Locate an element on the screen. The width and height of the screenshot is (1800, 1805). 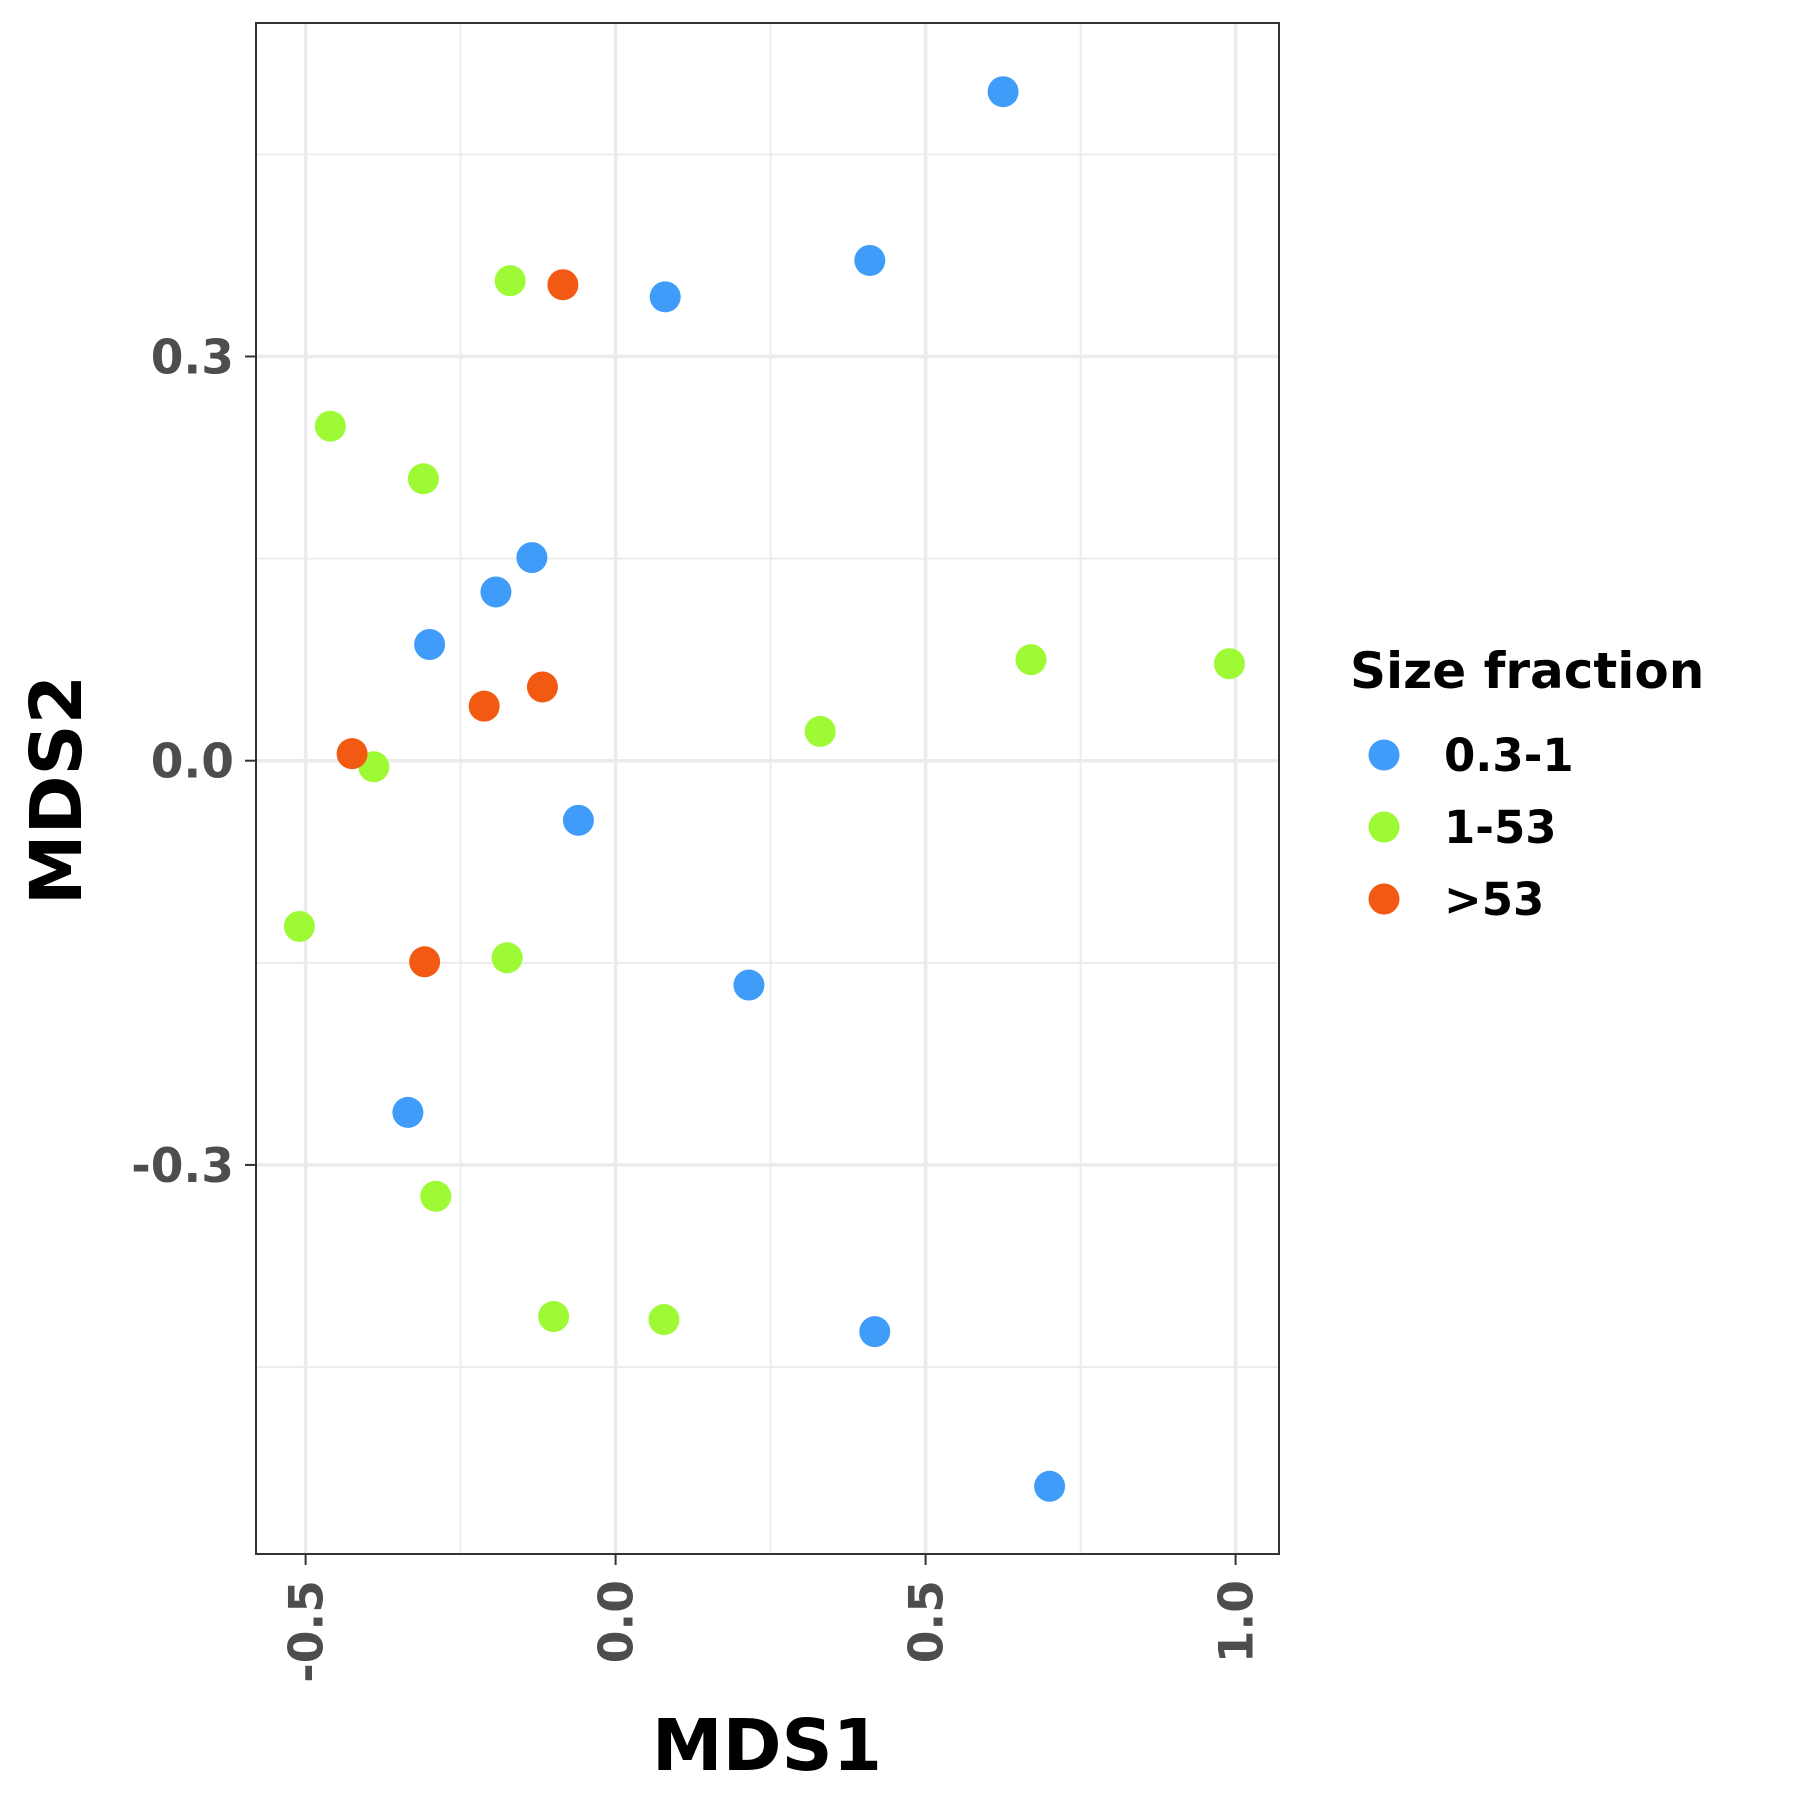
x-tick-label-1: 0.0 is located at coordinates (617, 1621).